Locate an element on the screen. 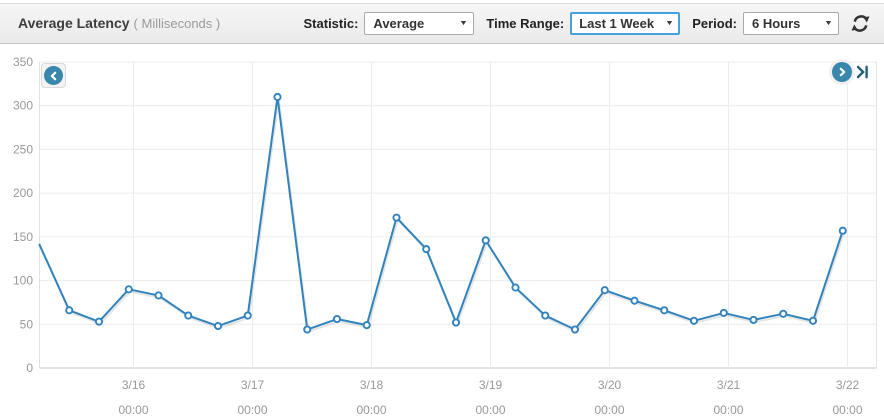 Image resolution: width=884 pixels, height=419 pixels. time-range-value: Last 1 Week is located at coordinates (617, 23).